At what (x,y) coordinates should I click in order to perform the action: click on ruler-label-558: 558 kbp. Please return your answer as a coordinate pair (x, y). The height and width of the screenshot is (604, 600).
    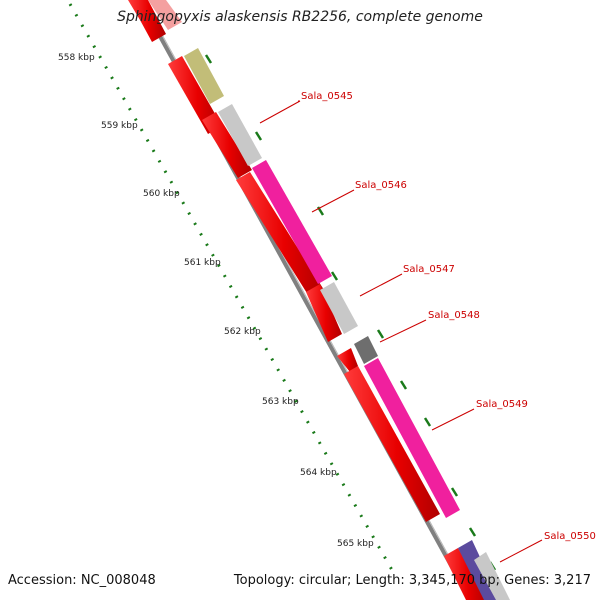
    Looking at the image, I should click on (76, 58).